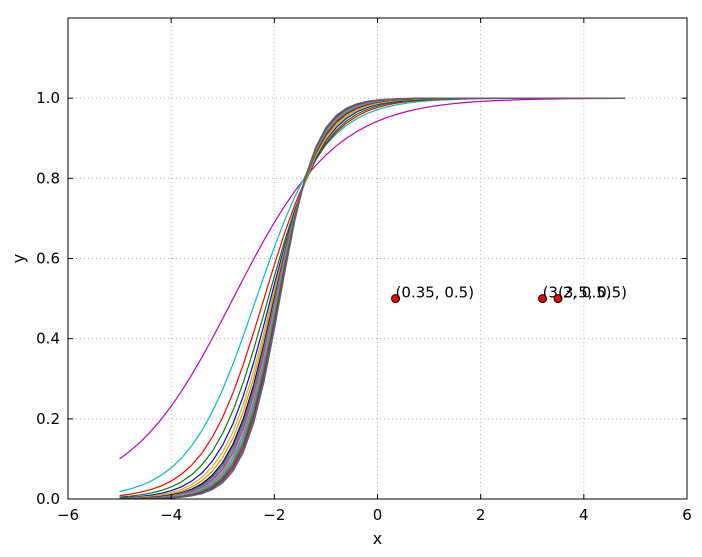  Describe the element at coordinates (171, 515) in the screenshot. I see `x-tick-label: −4` at that location.